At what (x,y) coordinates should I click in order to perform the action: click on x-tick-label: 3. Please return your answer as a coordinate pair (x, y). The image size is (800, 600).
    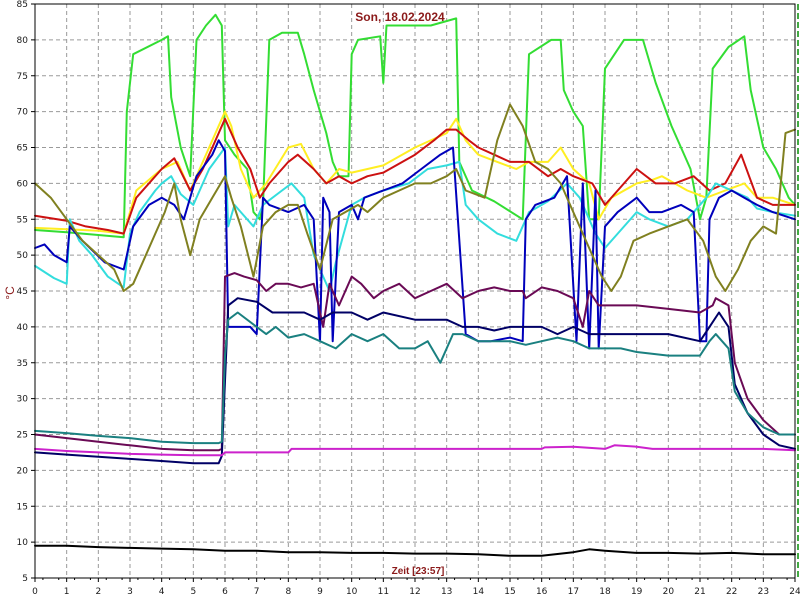
    Looking at the image, I should click on (130, 592).